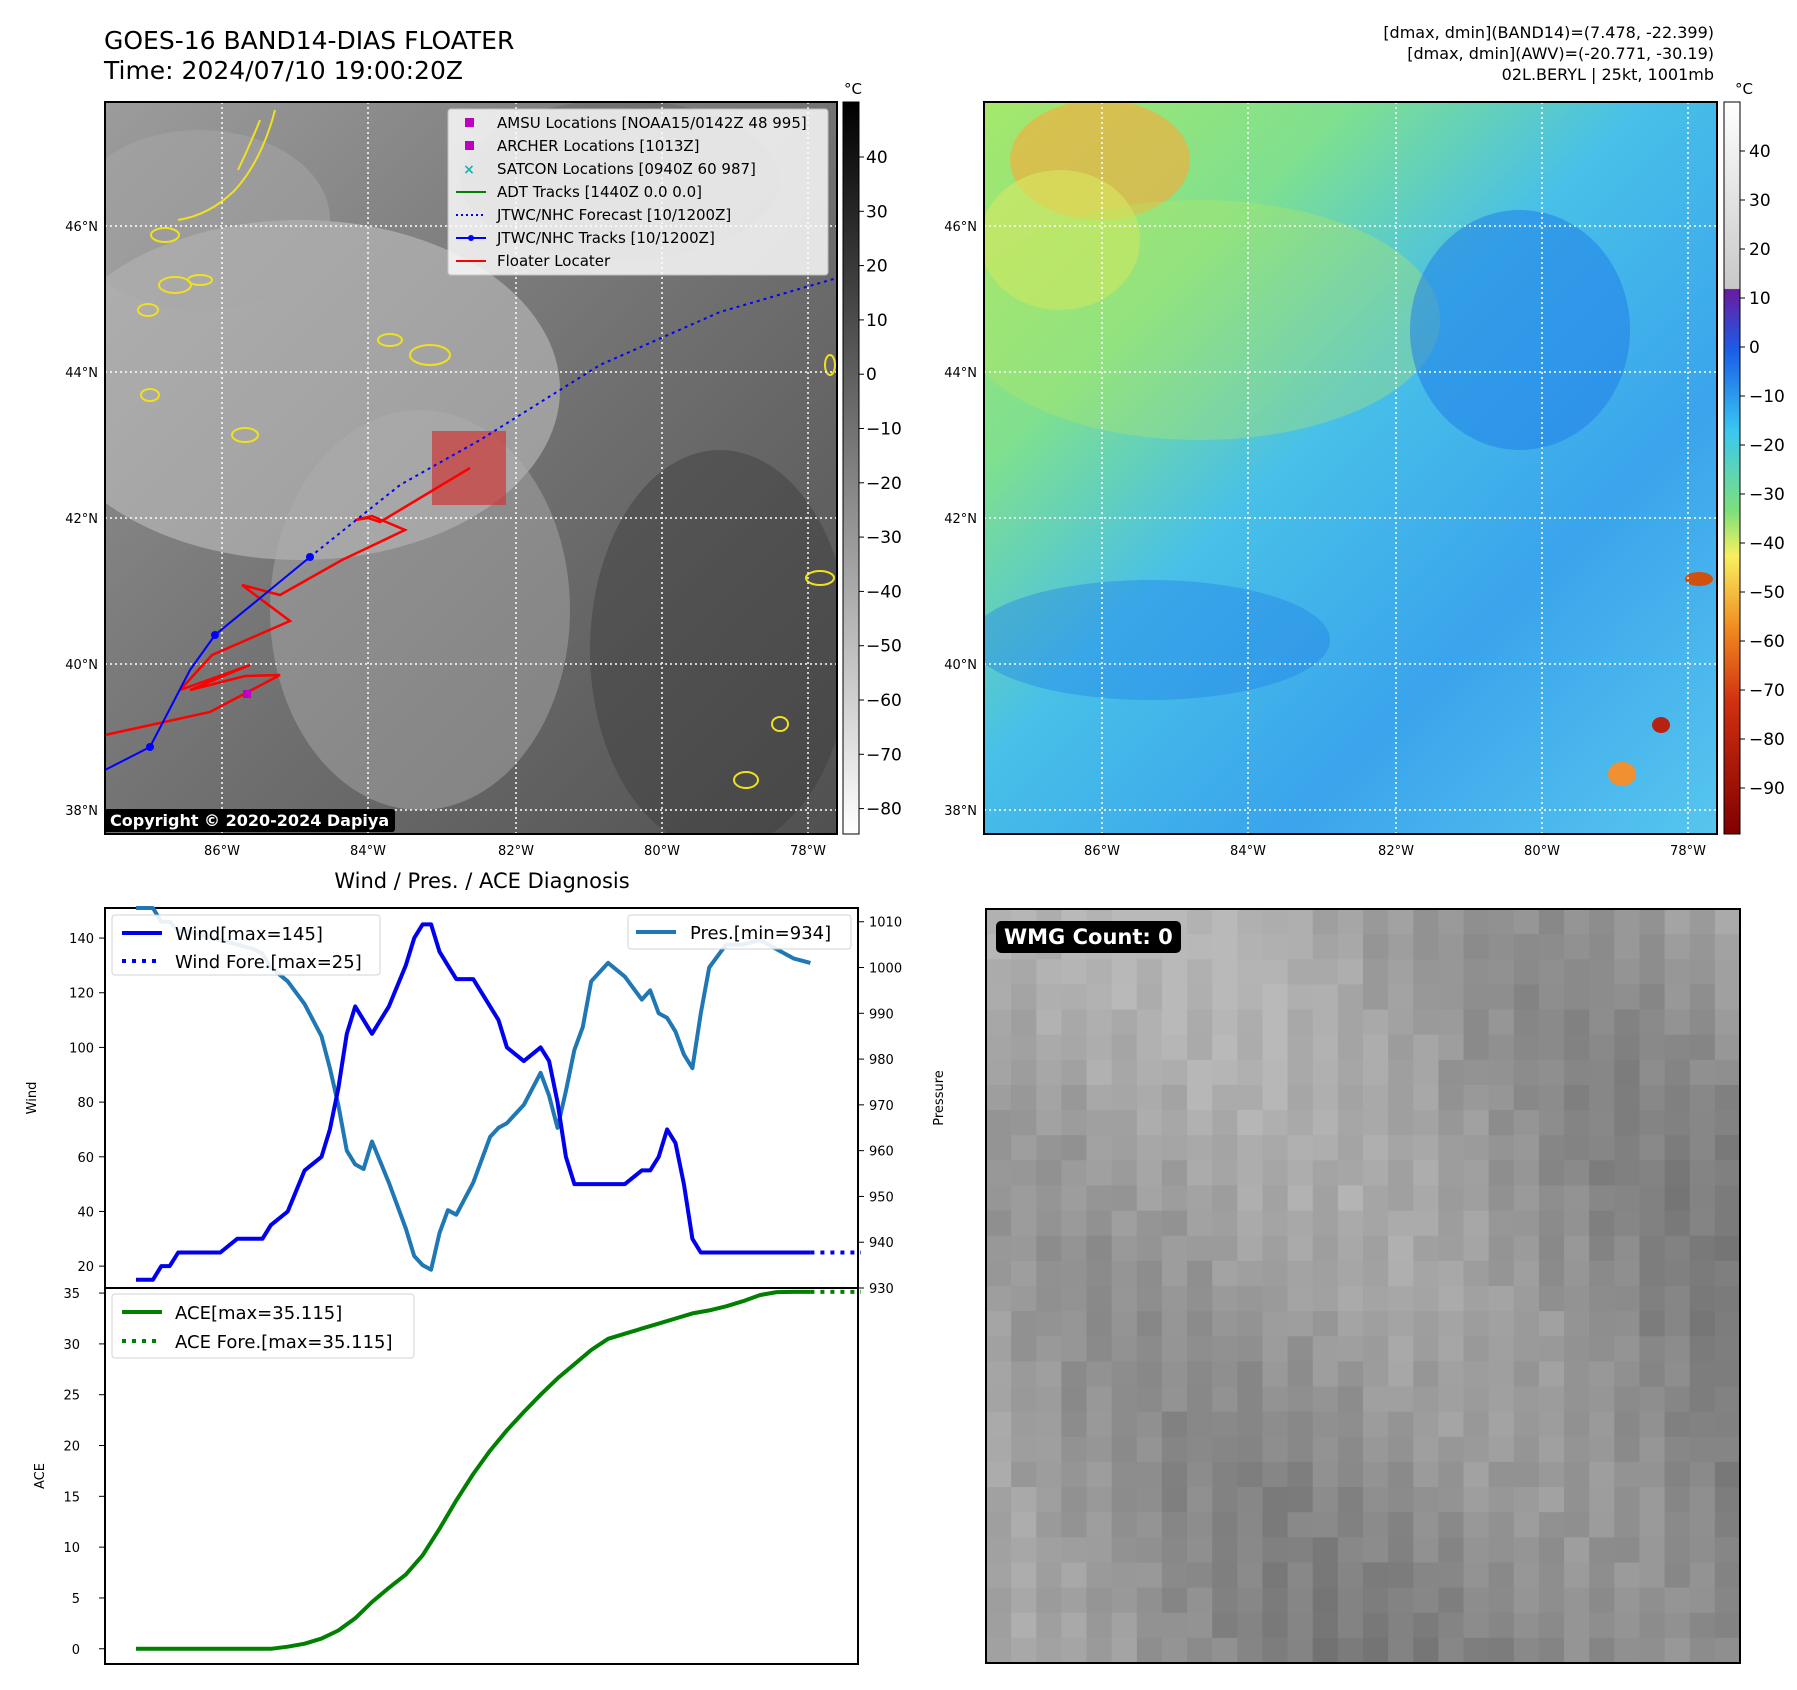 This screenshot has height=1690, width=1797. I want to click on color-colorbar-tick: −60, so click(1767, 642).